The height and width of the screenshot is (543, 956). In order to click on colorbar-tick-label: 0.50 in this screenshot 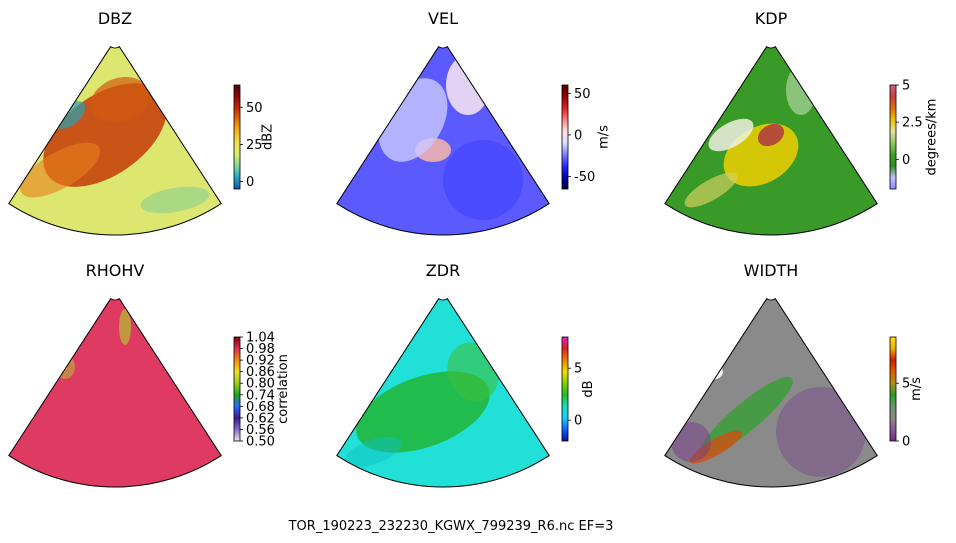, I will do `click(260, 442)`.